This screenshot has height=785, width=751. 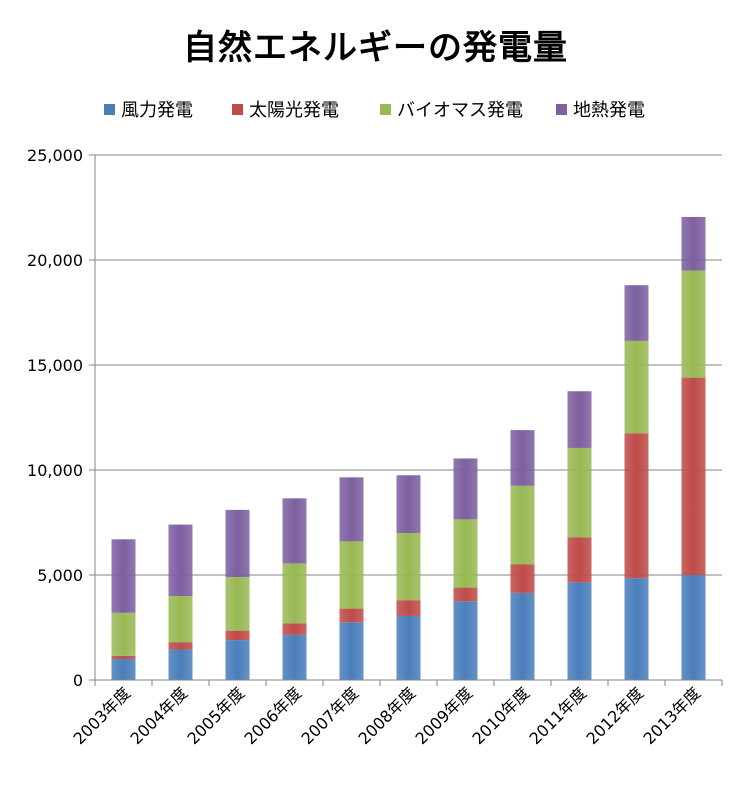 What do you see at coordinates (109, 109) in the screenshot?
I see `legend-swatch-wind` at bounding box center [109, 109].